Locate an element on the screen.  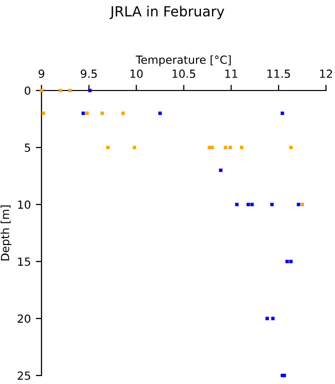
y-tick-label: 10 is located at coordinates (24, 204).